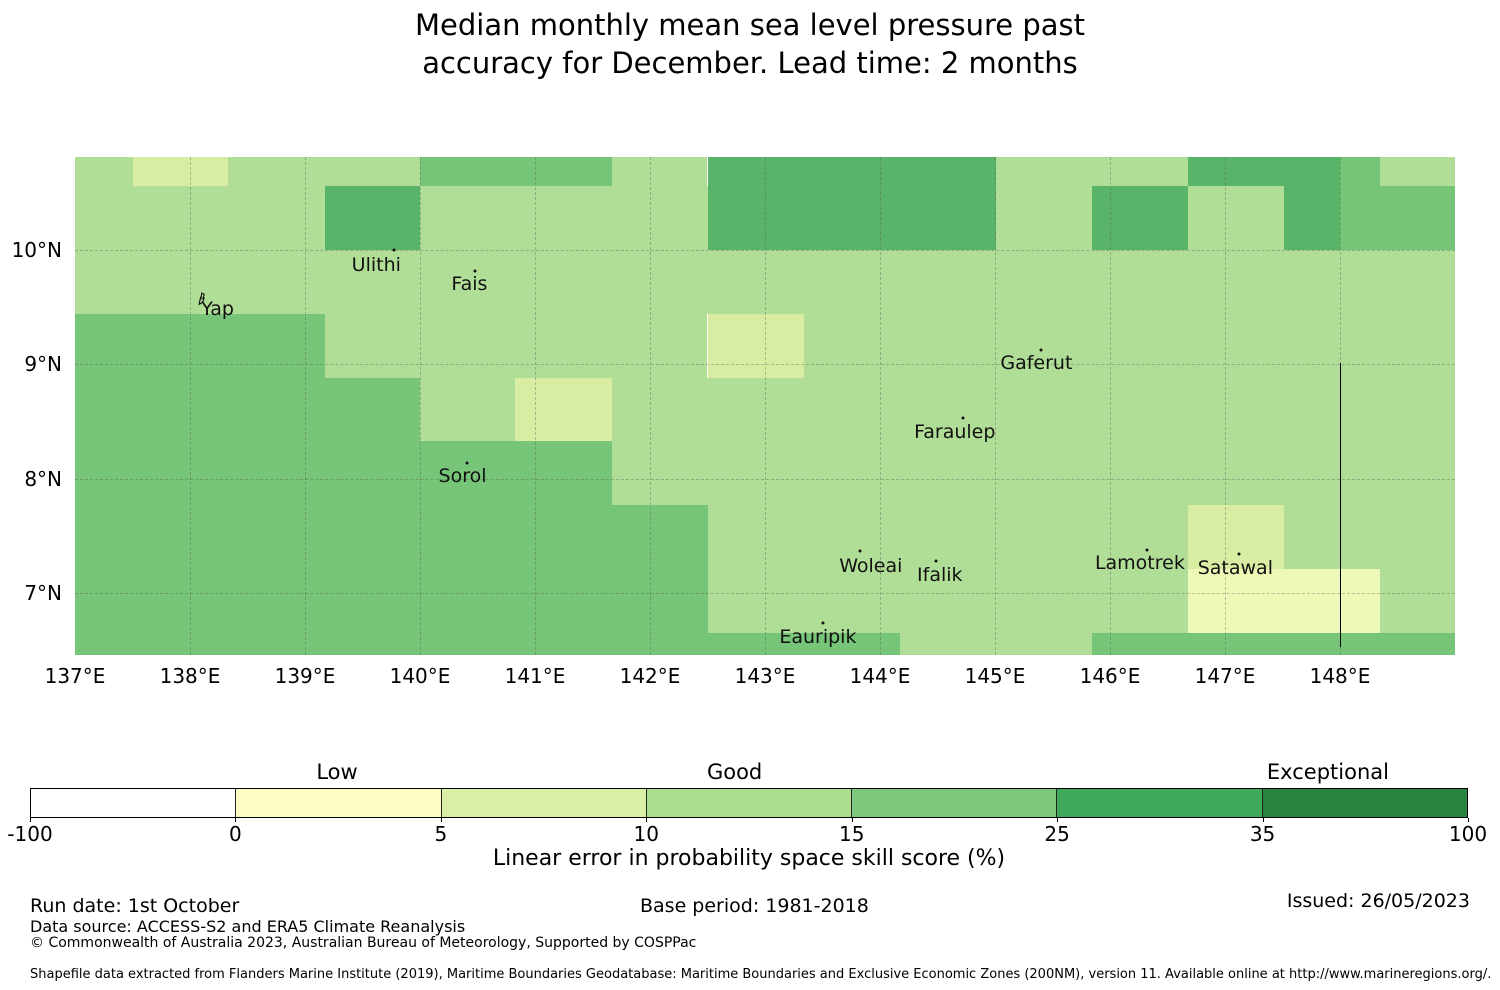 The width and height of the screenshot is (1500, 990). Describe the element at coordinates (1139, 563) in the screenshot. I see `island-label-lamotrek: Lamotrek` at that location.